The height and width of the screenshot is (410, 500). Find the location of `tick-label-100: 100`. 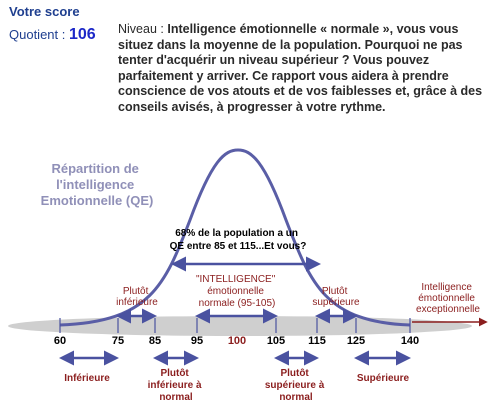

tick-label-100: 100 is located at coordinates (237, 341).